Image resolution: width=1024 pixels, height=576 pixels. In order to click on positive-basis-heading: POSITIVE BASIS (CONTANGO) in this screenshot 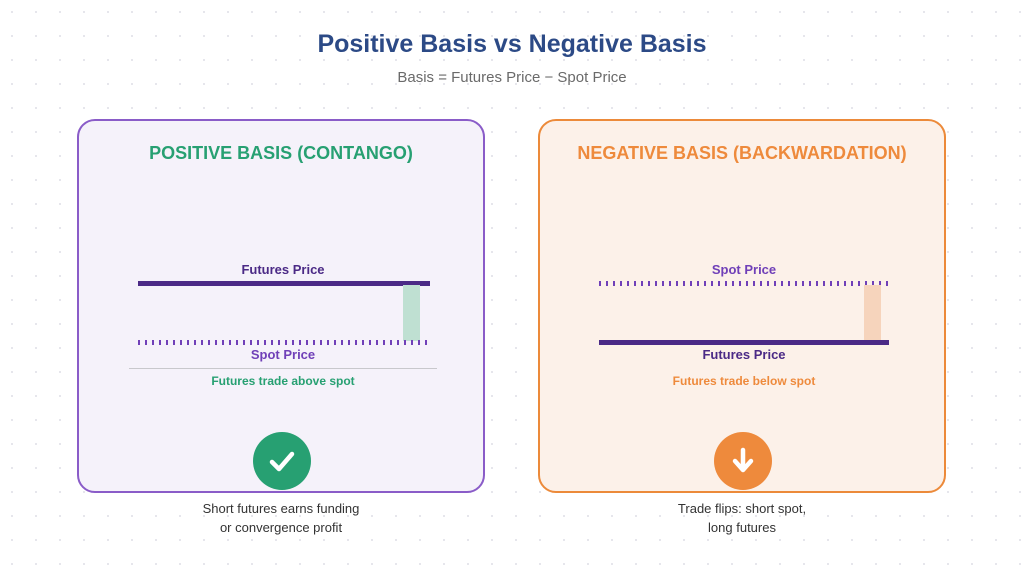, I will do `click(281, 153)`.